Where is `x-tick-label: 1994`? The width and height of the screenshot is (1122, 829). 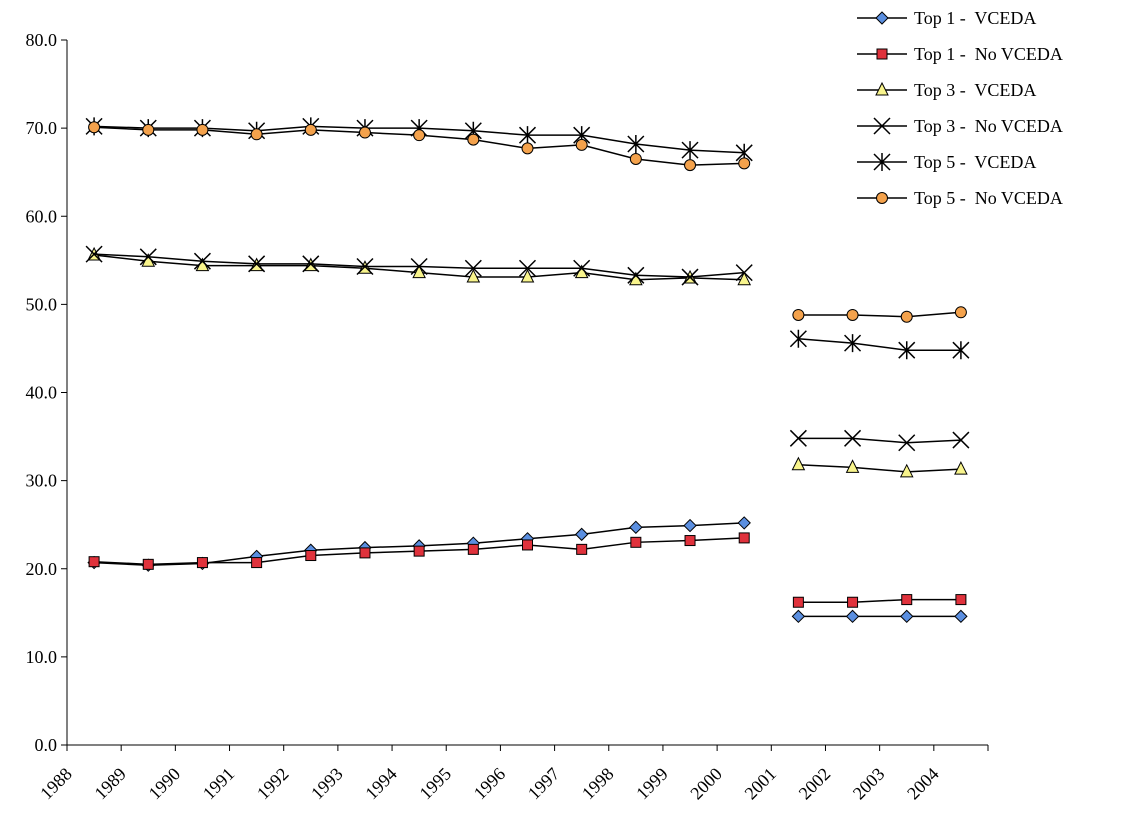
x-tick-label: 1994 is located at coordinates (381, 784).